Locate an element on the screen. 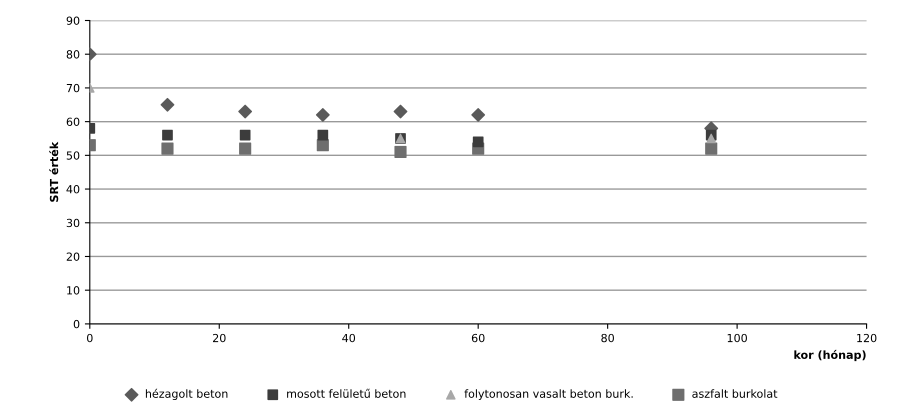 This screenshot has height=410, width=898. y-tick-label: 70 is located at coordinates (73, 88).